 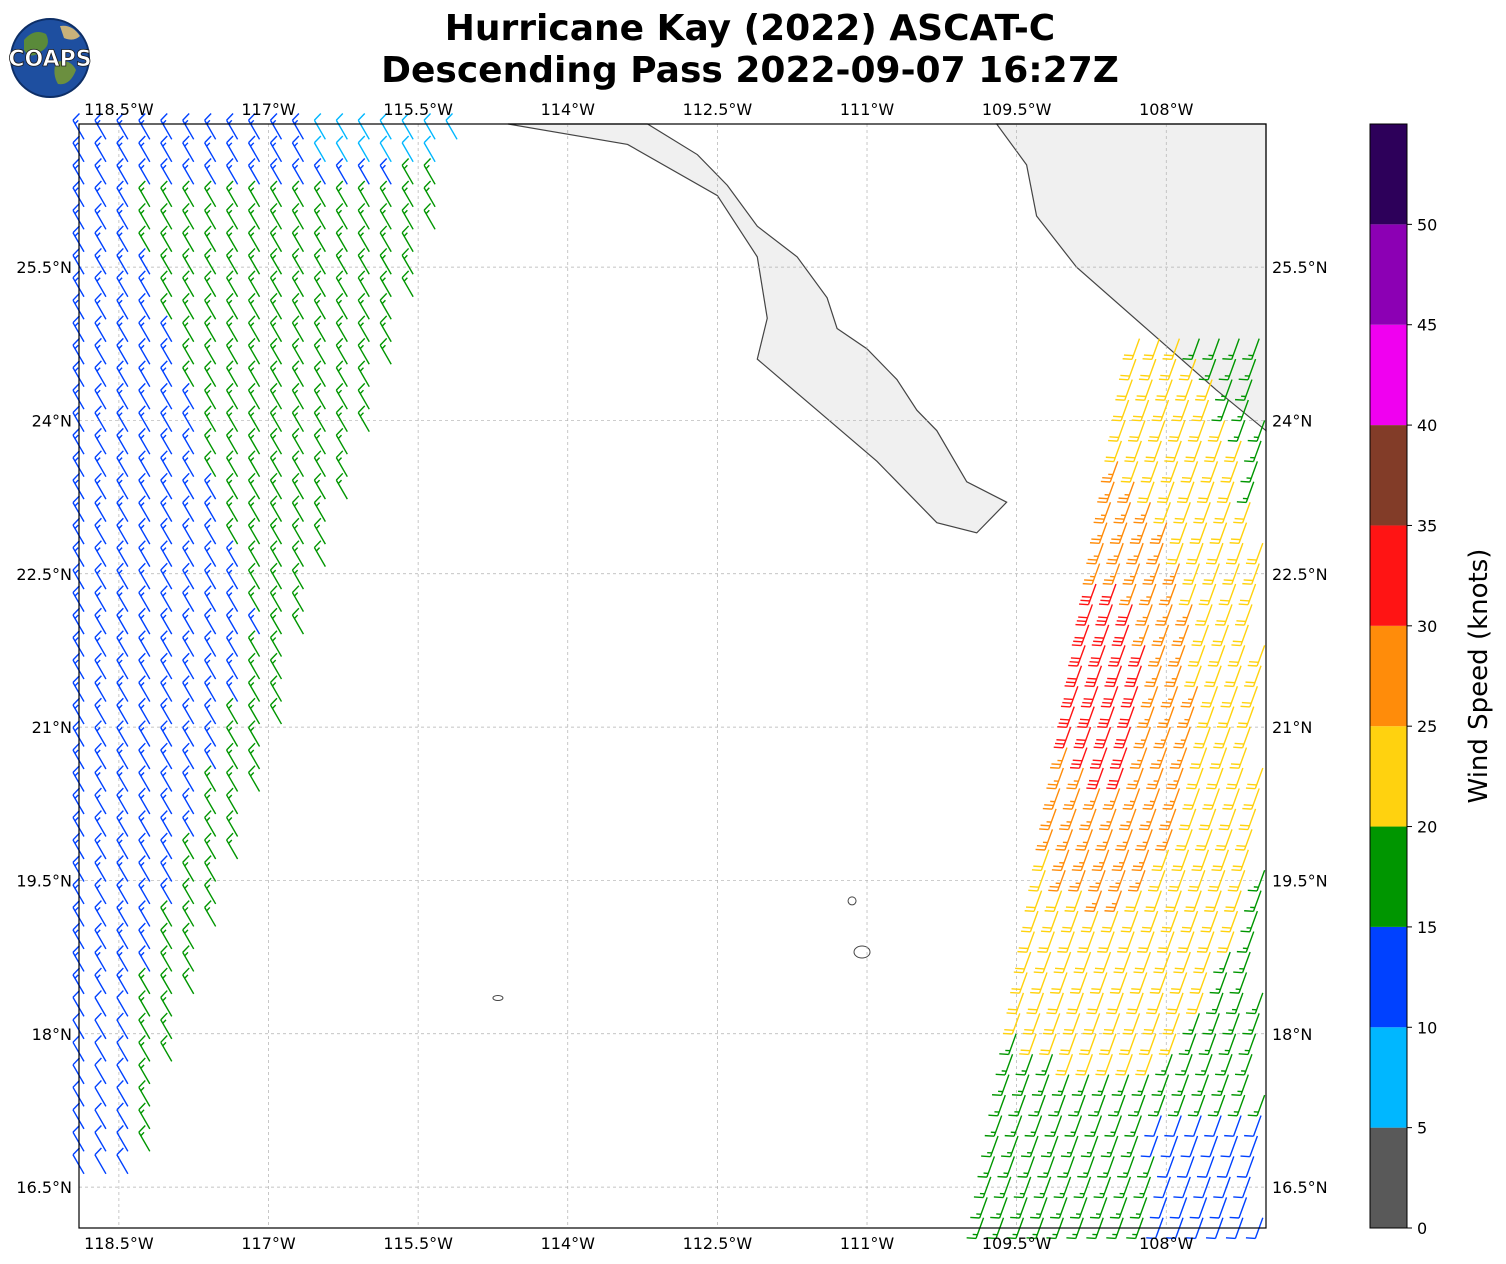 What do you see at coordinates (1427, 626) in the screenshot?
I see `colorbar-tick-label: 30` at bounding box center [1427, 626].